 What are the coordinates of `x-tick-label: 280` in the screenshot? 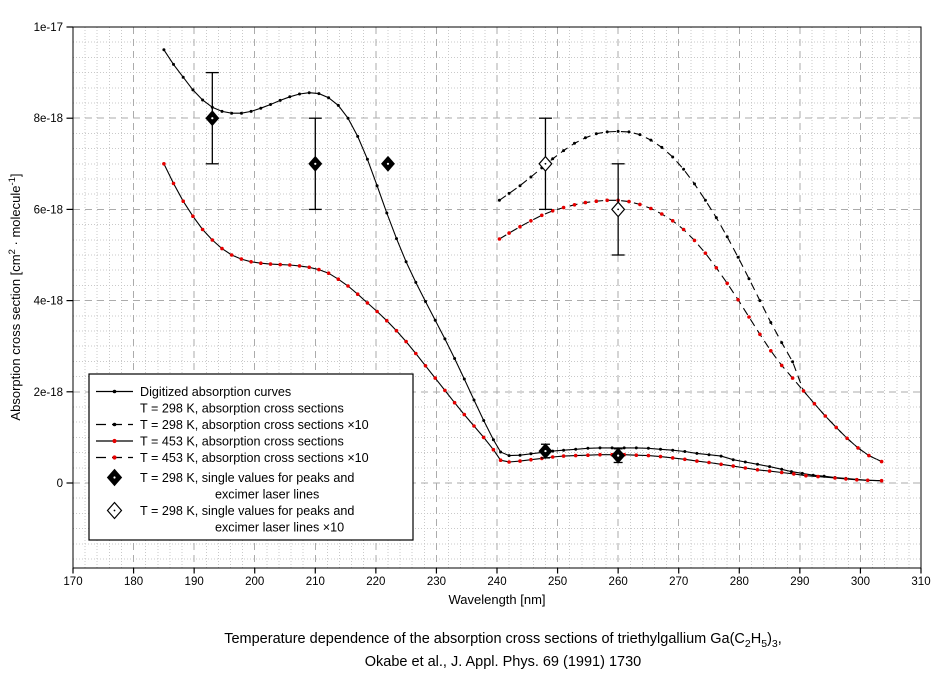 It's located at (739, 582).